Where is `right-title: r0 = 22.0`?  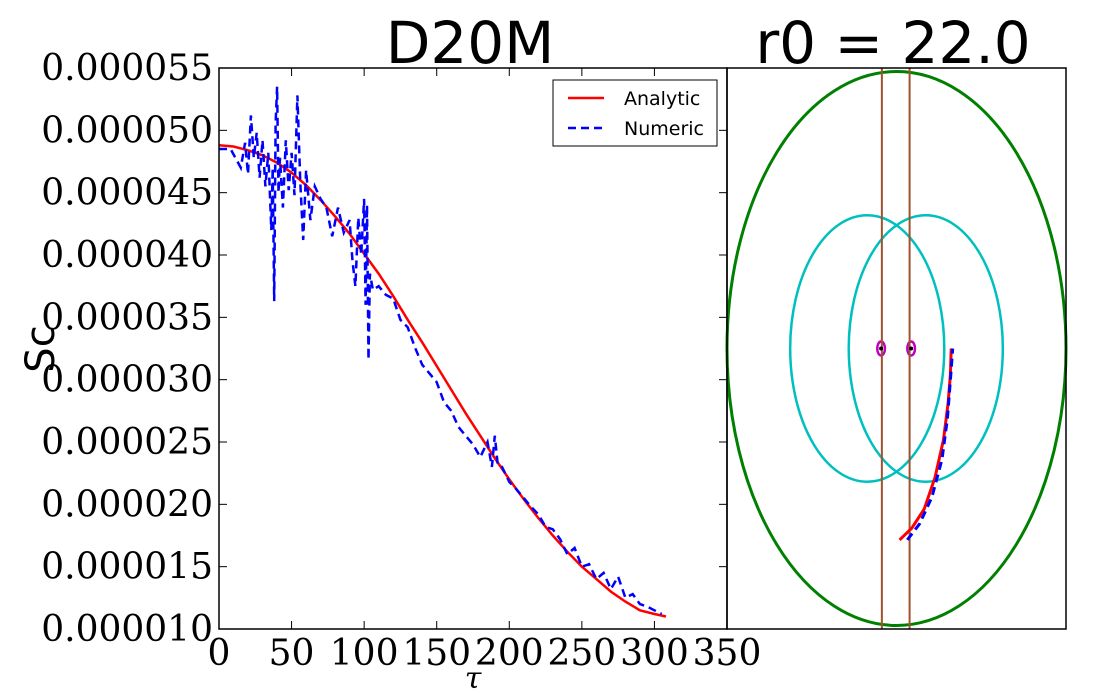 right-title: r0 = 22.0 is located at coordinates (892, 43).